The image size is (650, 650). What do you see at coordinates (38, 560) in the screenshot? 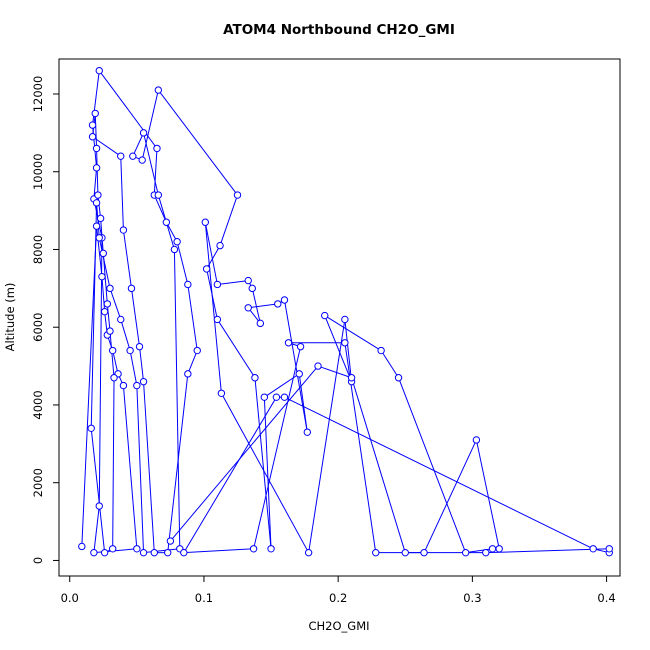
I see `y-tick-label: 0` at bounding box center [38, 560].